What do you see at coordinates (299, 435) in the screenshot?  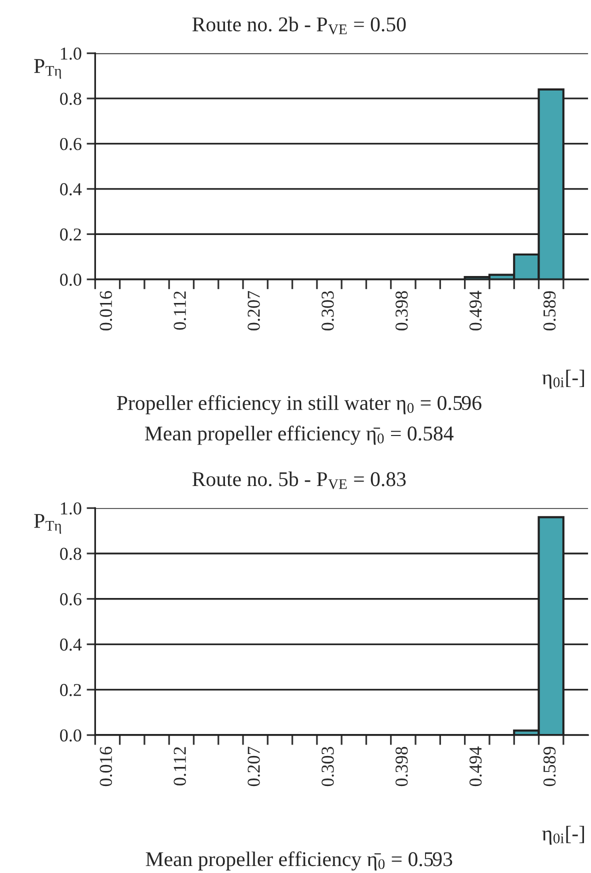 I see `text: Mean propeller efficiency η̄$_{0}$ = 0.584` at bounding box center [299, 435].